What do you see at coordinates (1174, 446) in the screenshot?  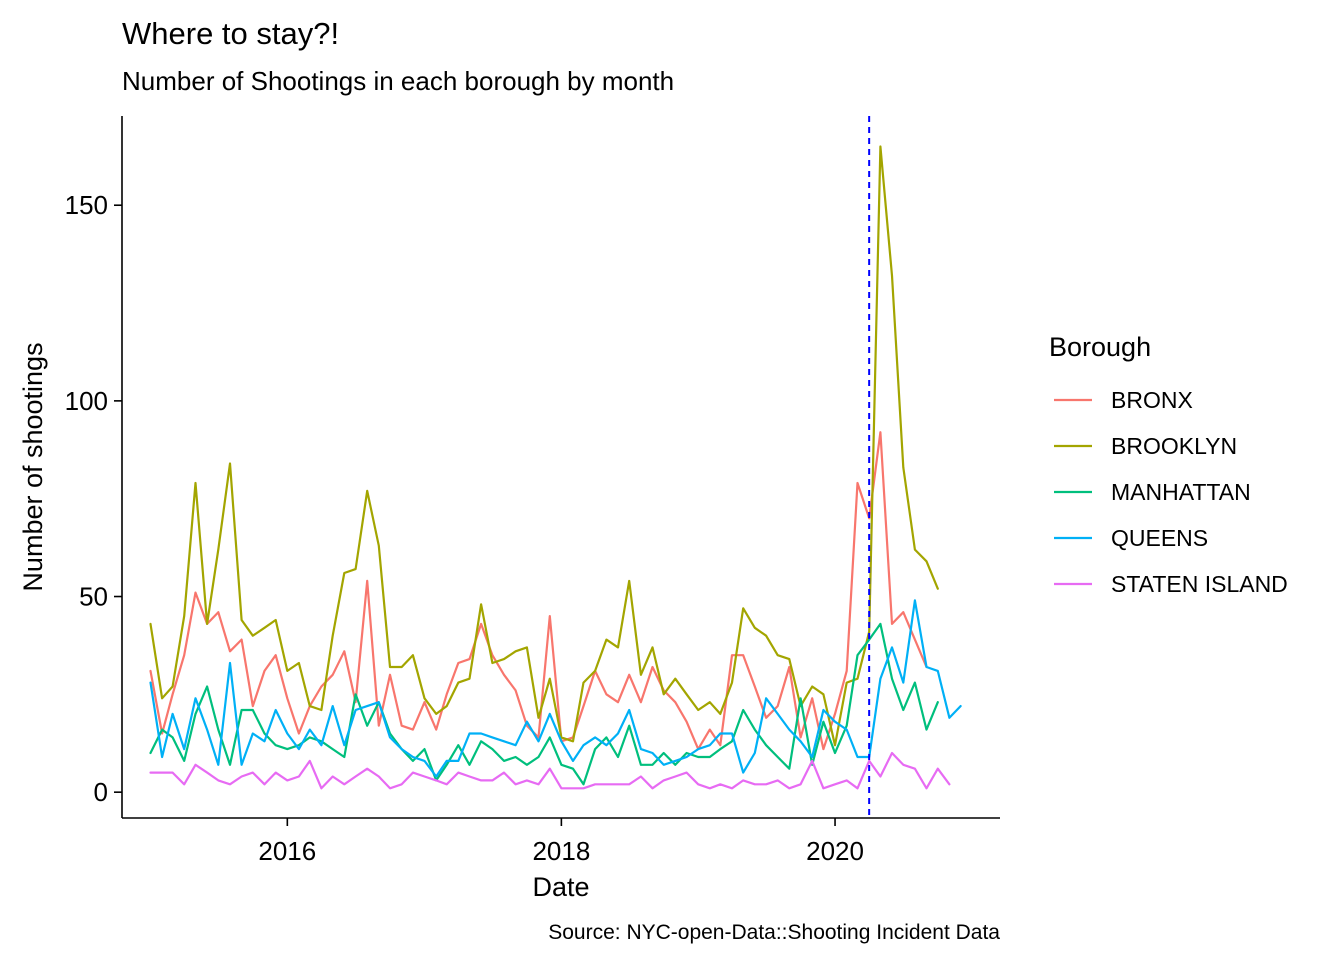 I see `legend-label-brooklyn: BROOKLYN` at bounding box center [1174, 446].